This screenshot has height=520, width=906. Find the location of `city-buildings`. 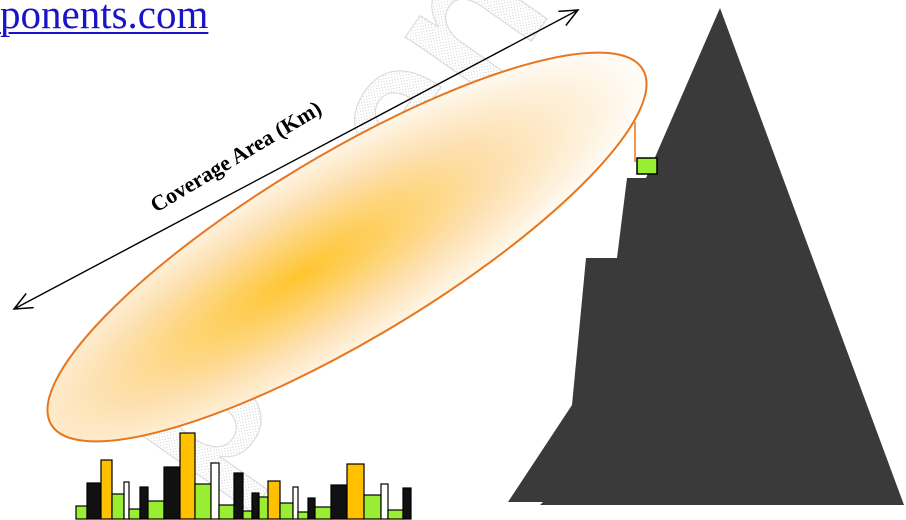

city-buildings is located at coordinates (243, 476).